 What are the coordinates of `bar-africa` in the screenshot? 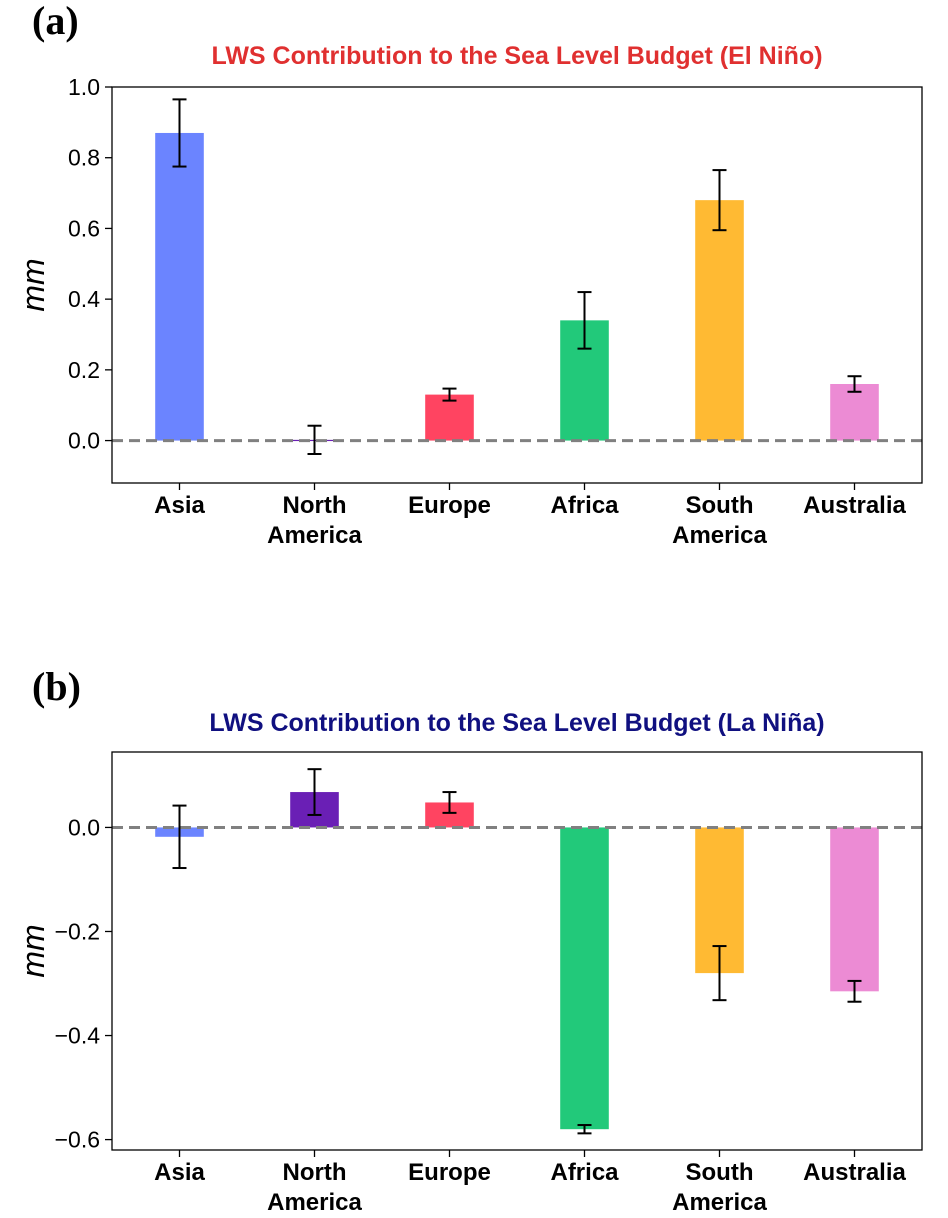 It's located at (584, 978).